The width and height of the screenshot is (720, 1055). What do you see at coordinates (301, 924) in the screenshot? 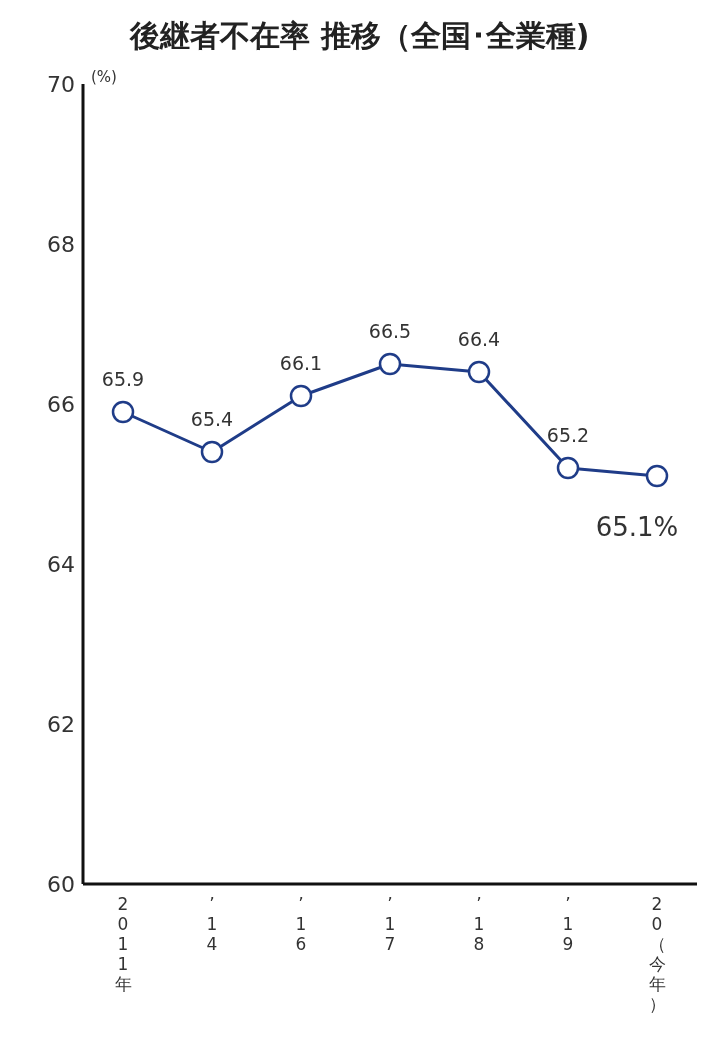
I see `x-tick-label: ’16` at bounding box center [301, 924].